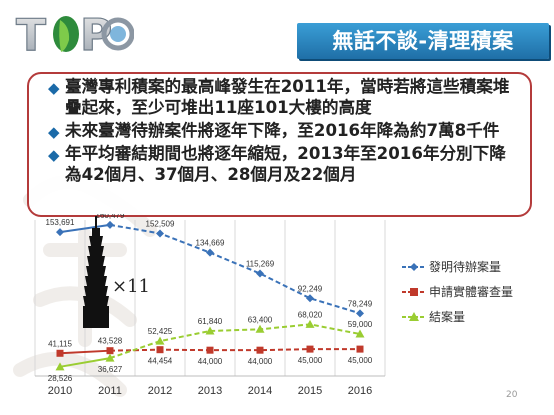 This screenshot has height=415, width=554. I want to click on bullet-text: 未來臺灣待辦案件將逐年下降，至2016年降為約7萬8千件, so click(282, 130).